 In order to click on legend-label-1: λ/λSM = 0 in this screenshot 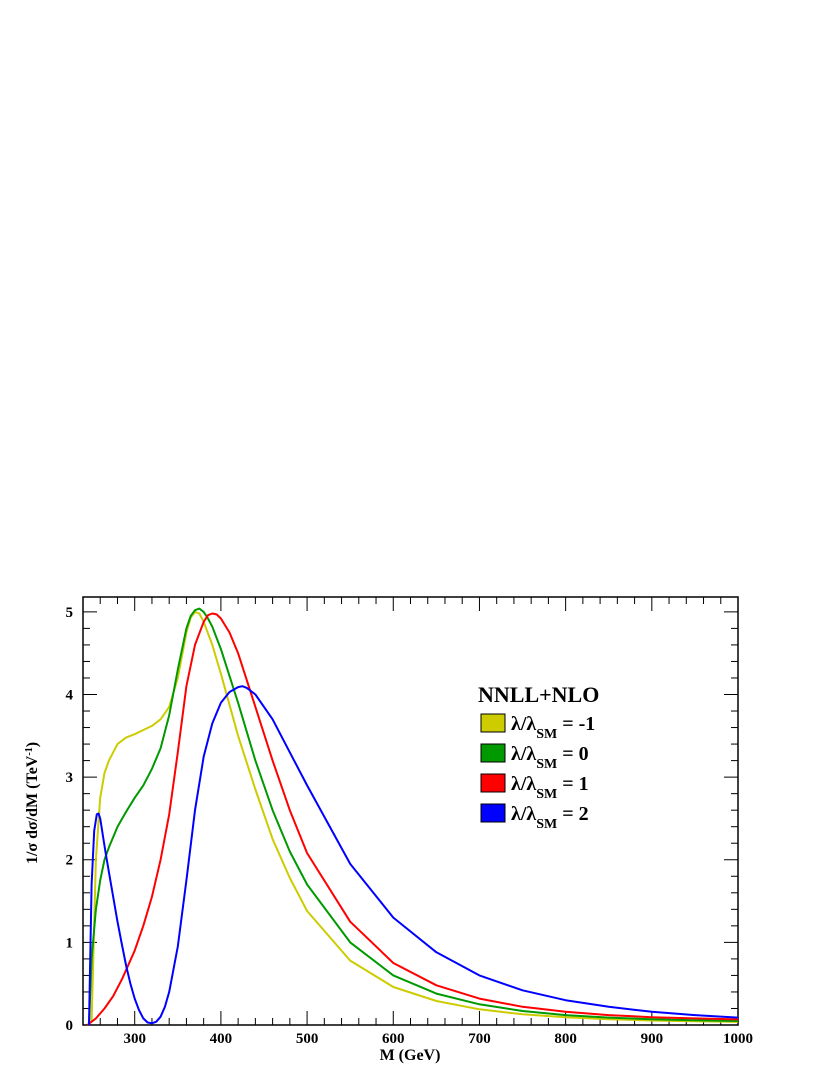, I will do `click(550, 757)`.